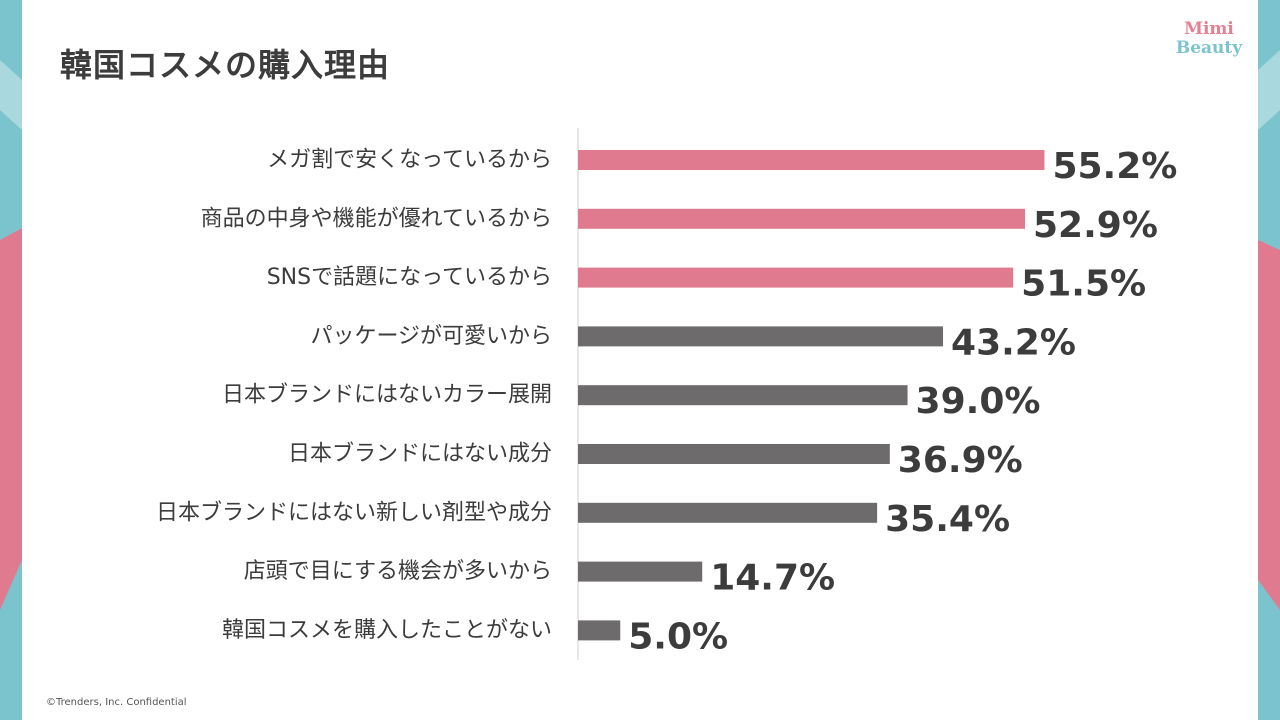 Image resolution: width=1280 pixels, height=720 pixels. What do you see at coordinates (409, 277) in the screenshot?
I see `category-label: SNSで話題になっているから` at bounding box center [409, 277].